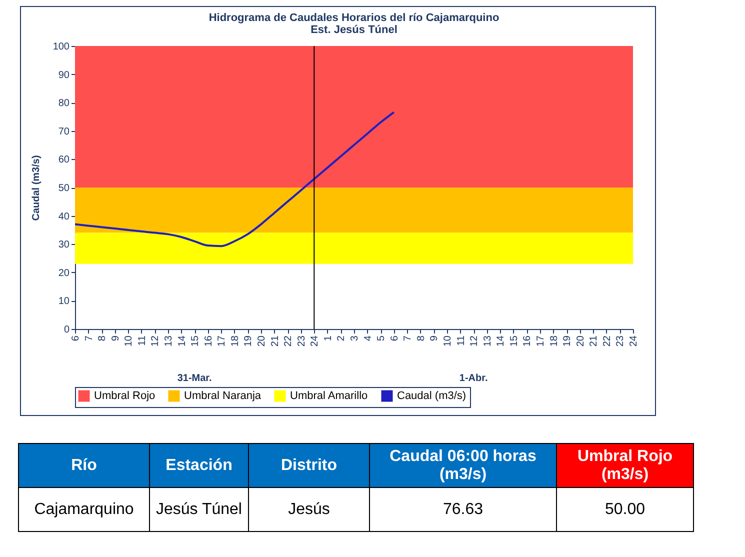 This screenshot has width=745, height=557. What do you see at coordinates (309, 466) in the screenshot?
I see `text: Distrito` at bounding box center [309, 466].